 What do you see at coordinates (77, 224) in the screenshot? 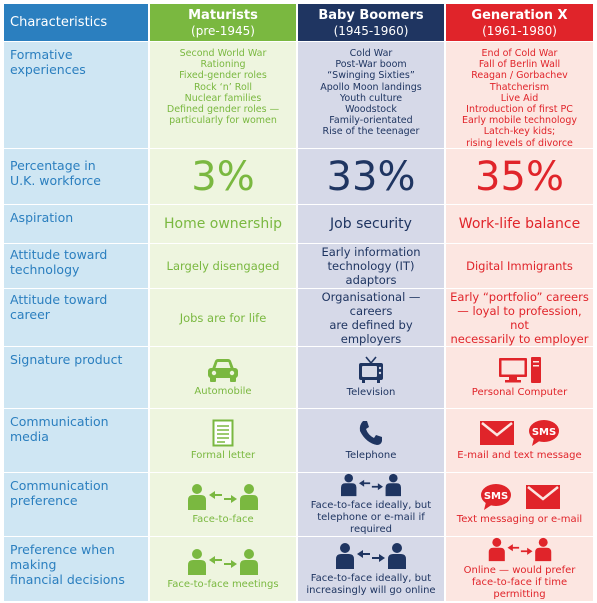
I see `row-label-aspiration: Aspiration` at bounding box center [77, 224].